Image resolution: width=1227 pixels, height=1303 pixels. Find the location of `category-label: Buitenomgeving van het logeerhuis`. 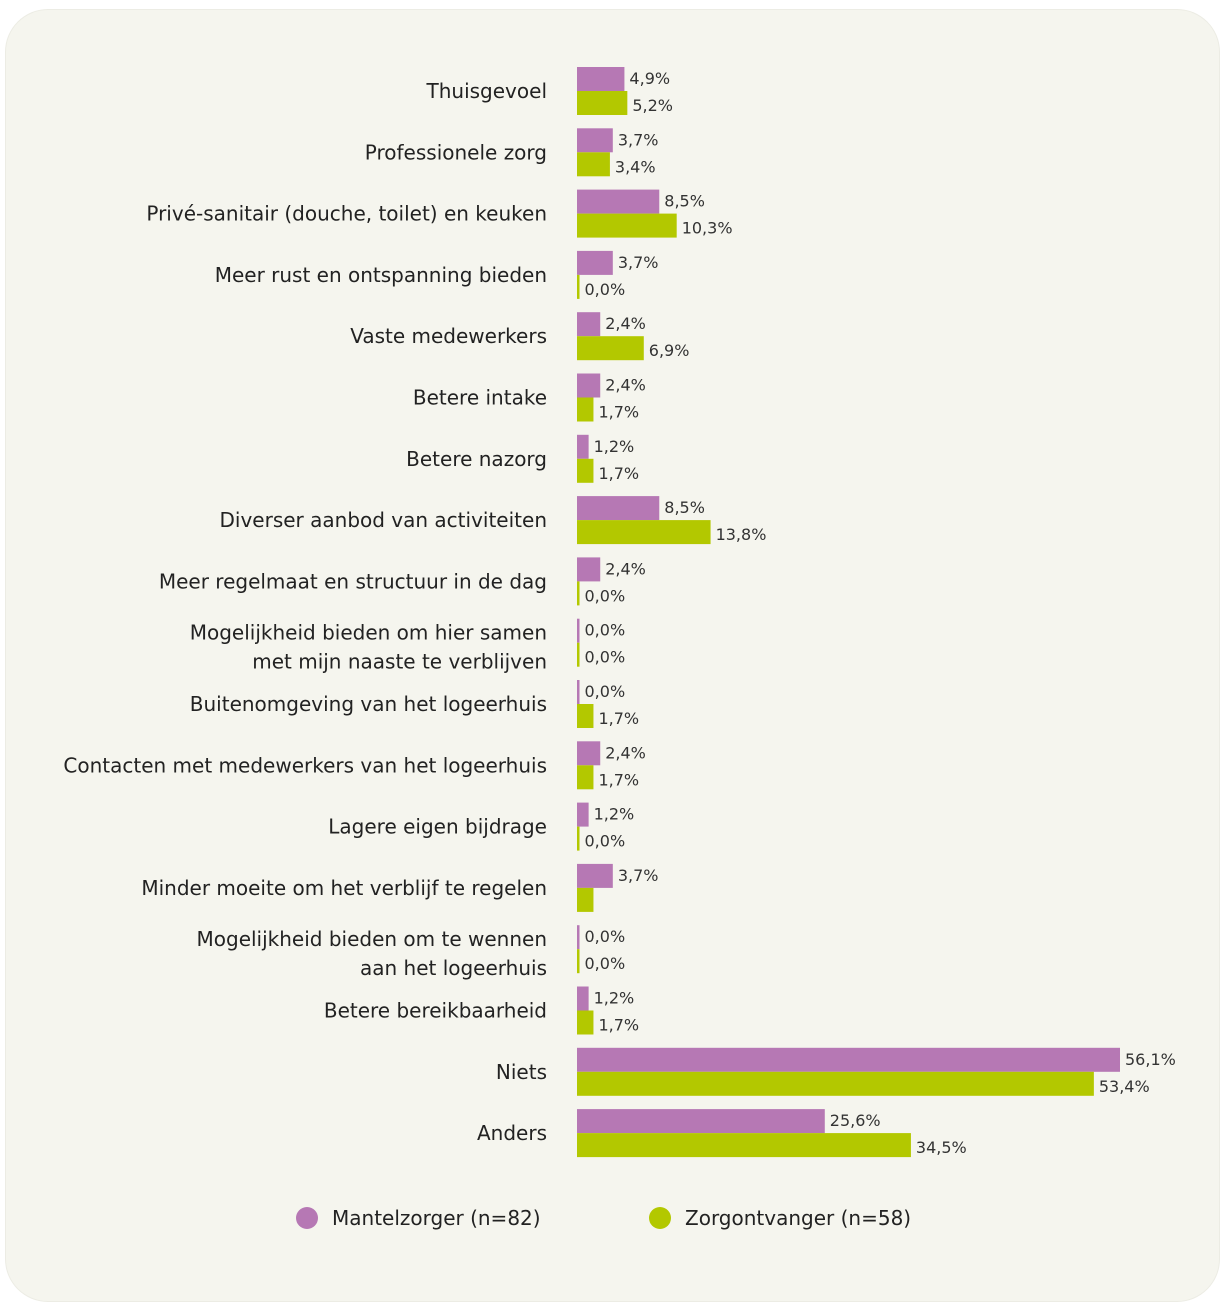

category-label: Buitenomgeving van het logeerhuis is located at coordinates (368, 704).